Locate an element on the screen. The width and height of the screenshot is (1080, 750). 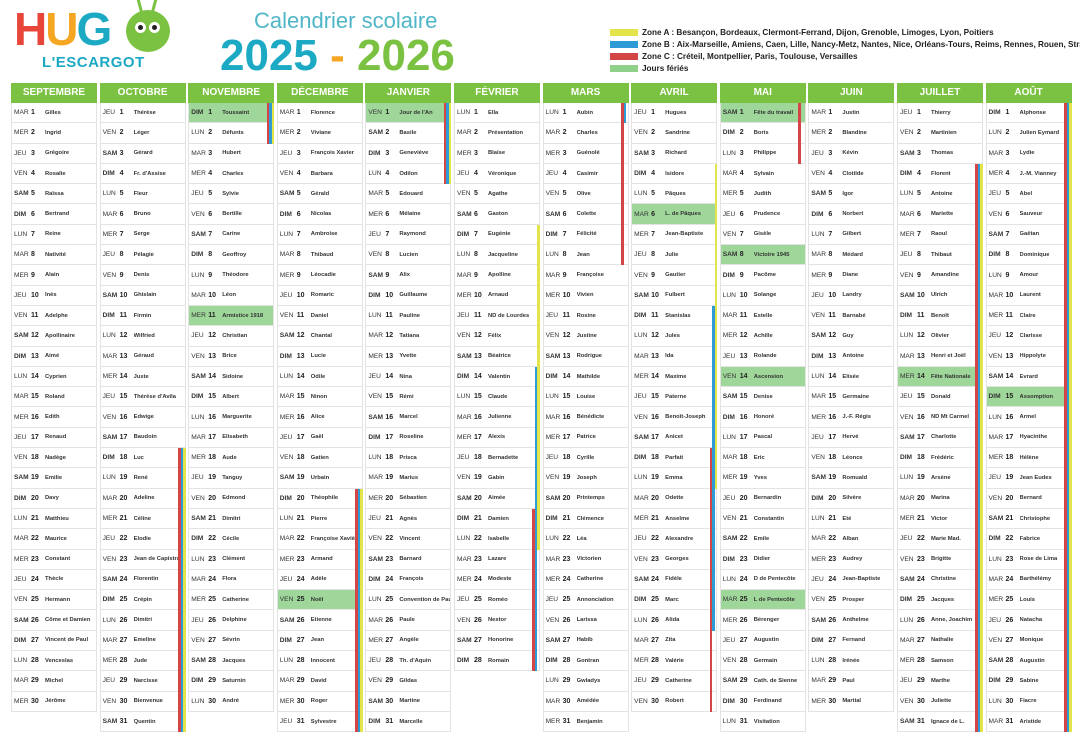
day-number: 19 is located at coordinates (1009, 478).